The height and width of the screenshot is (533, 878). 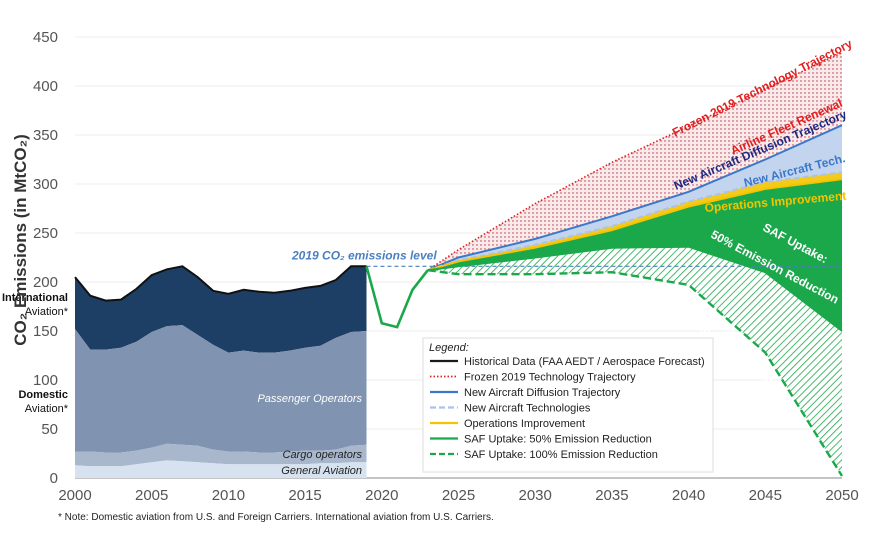 What do you see at coordinates (449, 348) in the screenshot?
I see `legend-title: Legend:` at bounding box center [449, 348].